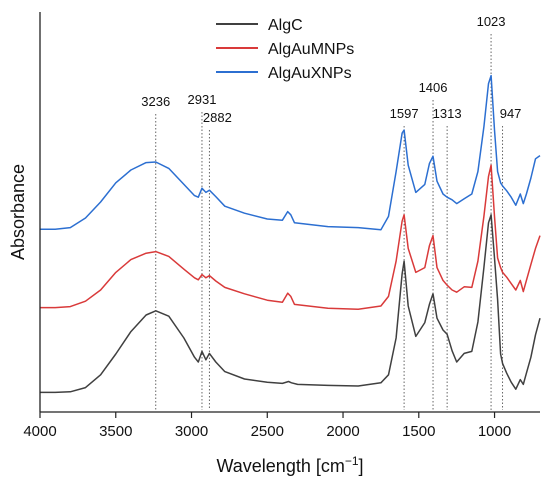 This screenshot has height=489, width=550. I want to click on peak-label-1023: 1023, so click(491, 21).